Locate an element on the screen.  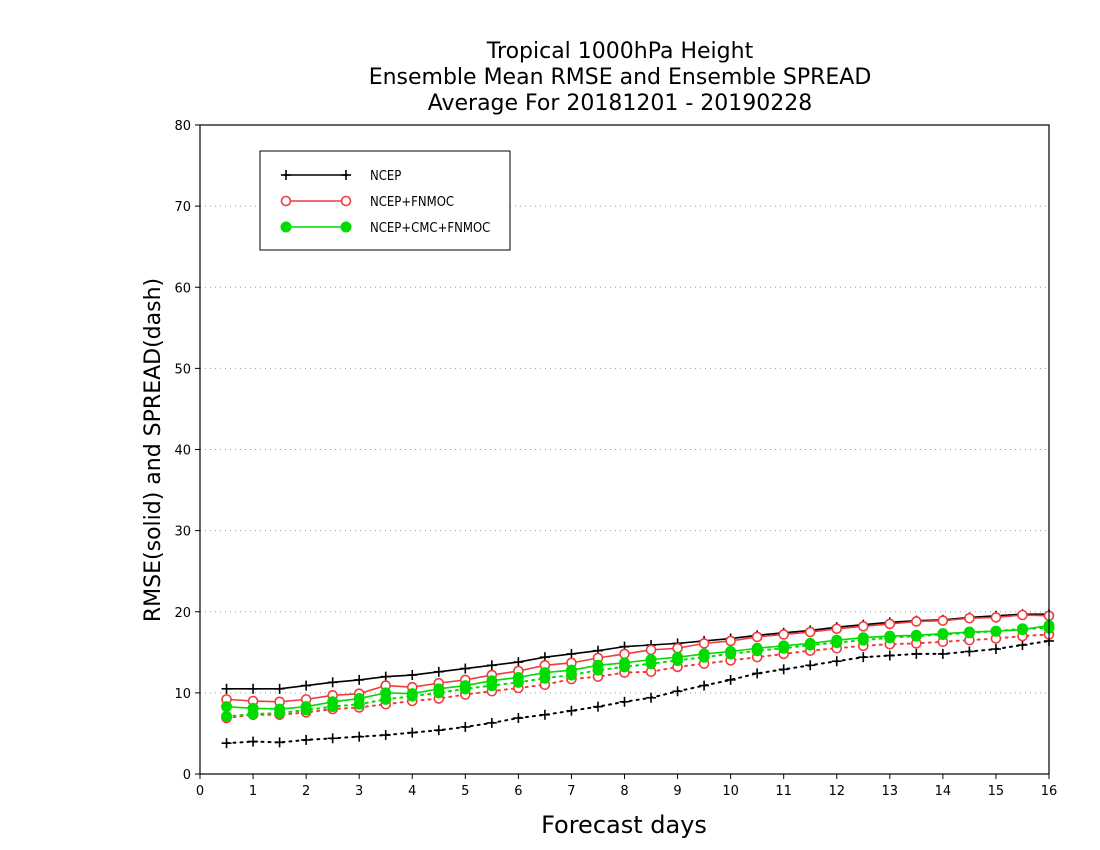
y-tick-label: 50 is located at coordinates (182, 369).